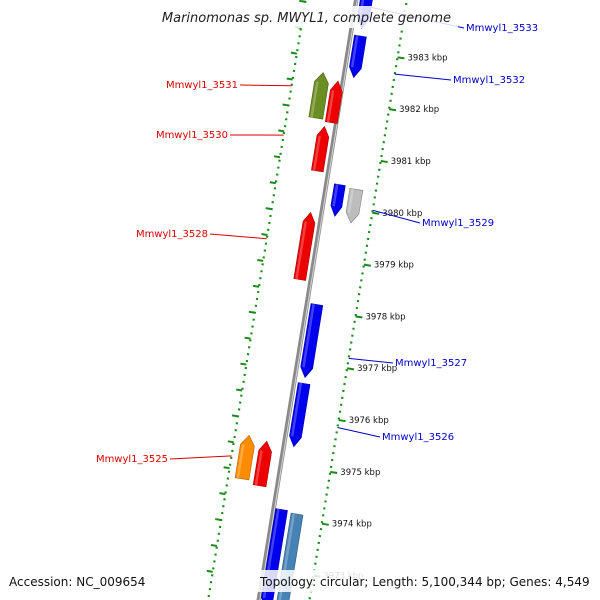 This screenshot has height=600, width=600. Describe the element at coordinates (418, 437) in the screenshot. I see `gene-label: Mmwyl1_3526` at that location.